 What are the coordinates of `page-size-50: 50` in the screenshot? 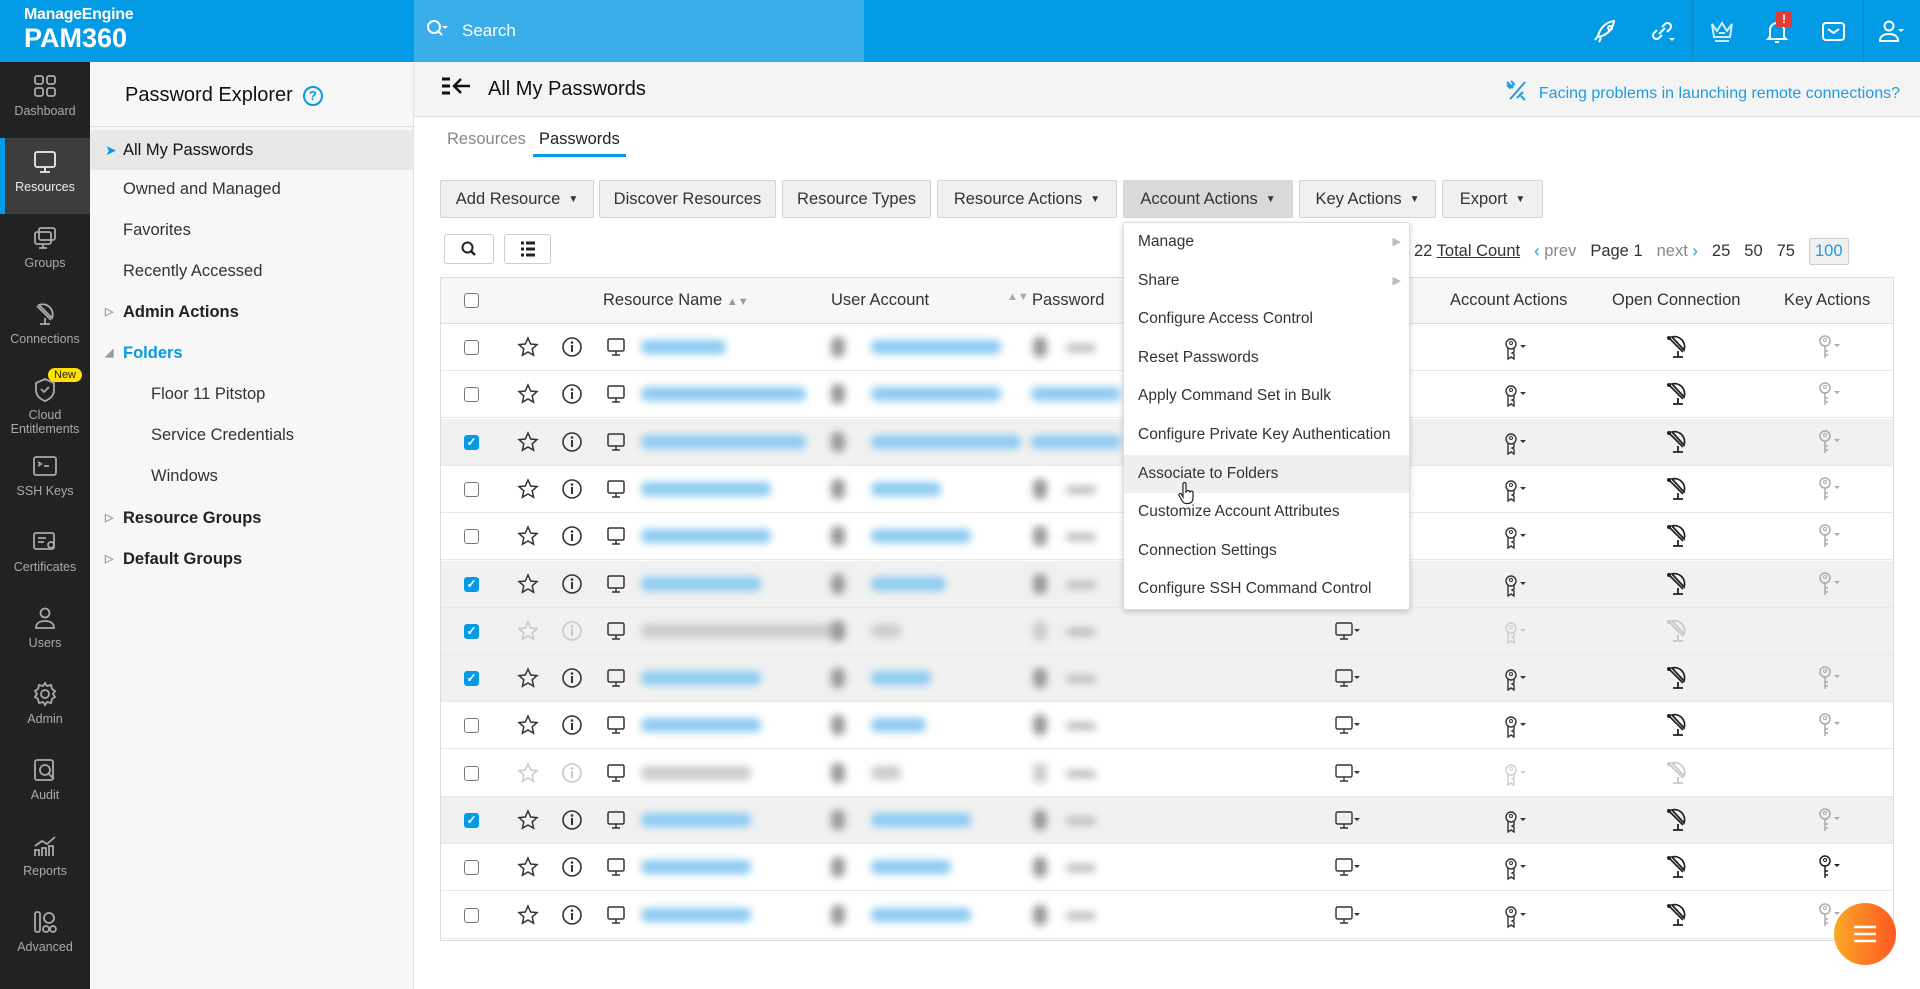 It's located at (1753, 251).